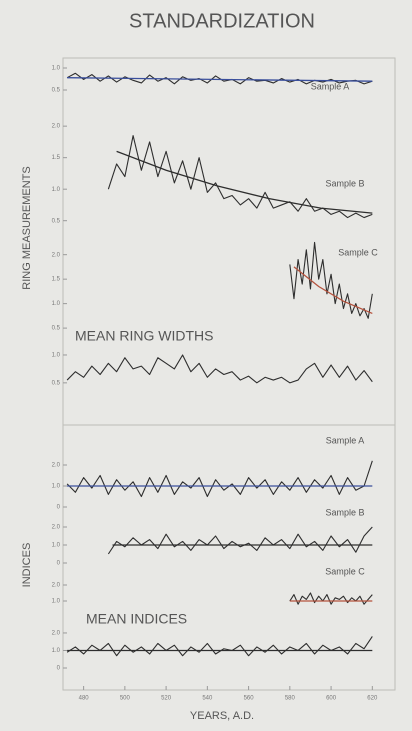  What do you see at coordinates (207, 699) in the screenshot?
I see `x-tick-label: 540` at bounding box center [207, 699].